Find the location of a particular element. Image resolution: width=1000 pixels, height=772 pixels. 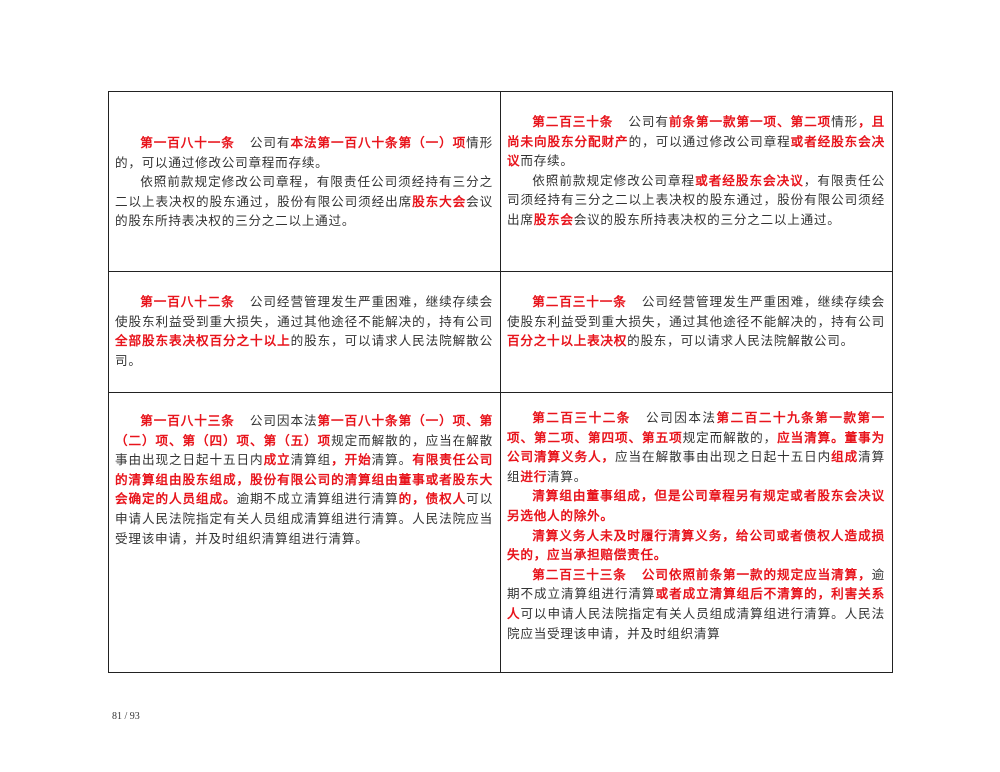

highlighted-text: 百分之十以上表决权 is located at coordinates (567, 341).